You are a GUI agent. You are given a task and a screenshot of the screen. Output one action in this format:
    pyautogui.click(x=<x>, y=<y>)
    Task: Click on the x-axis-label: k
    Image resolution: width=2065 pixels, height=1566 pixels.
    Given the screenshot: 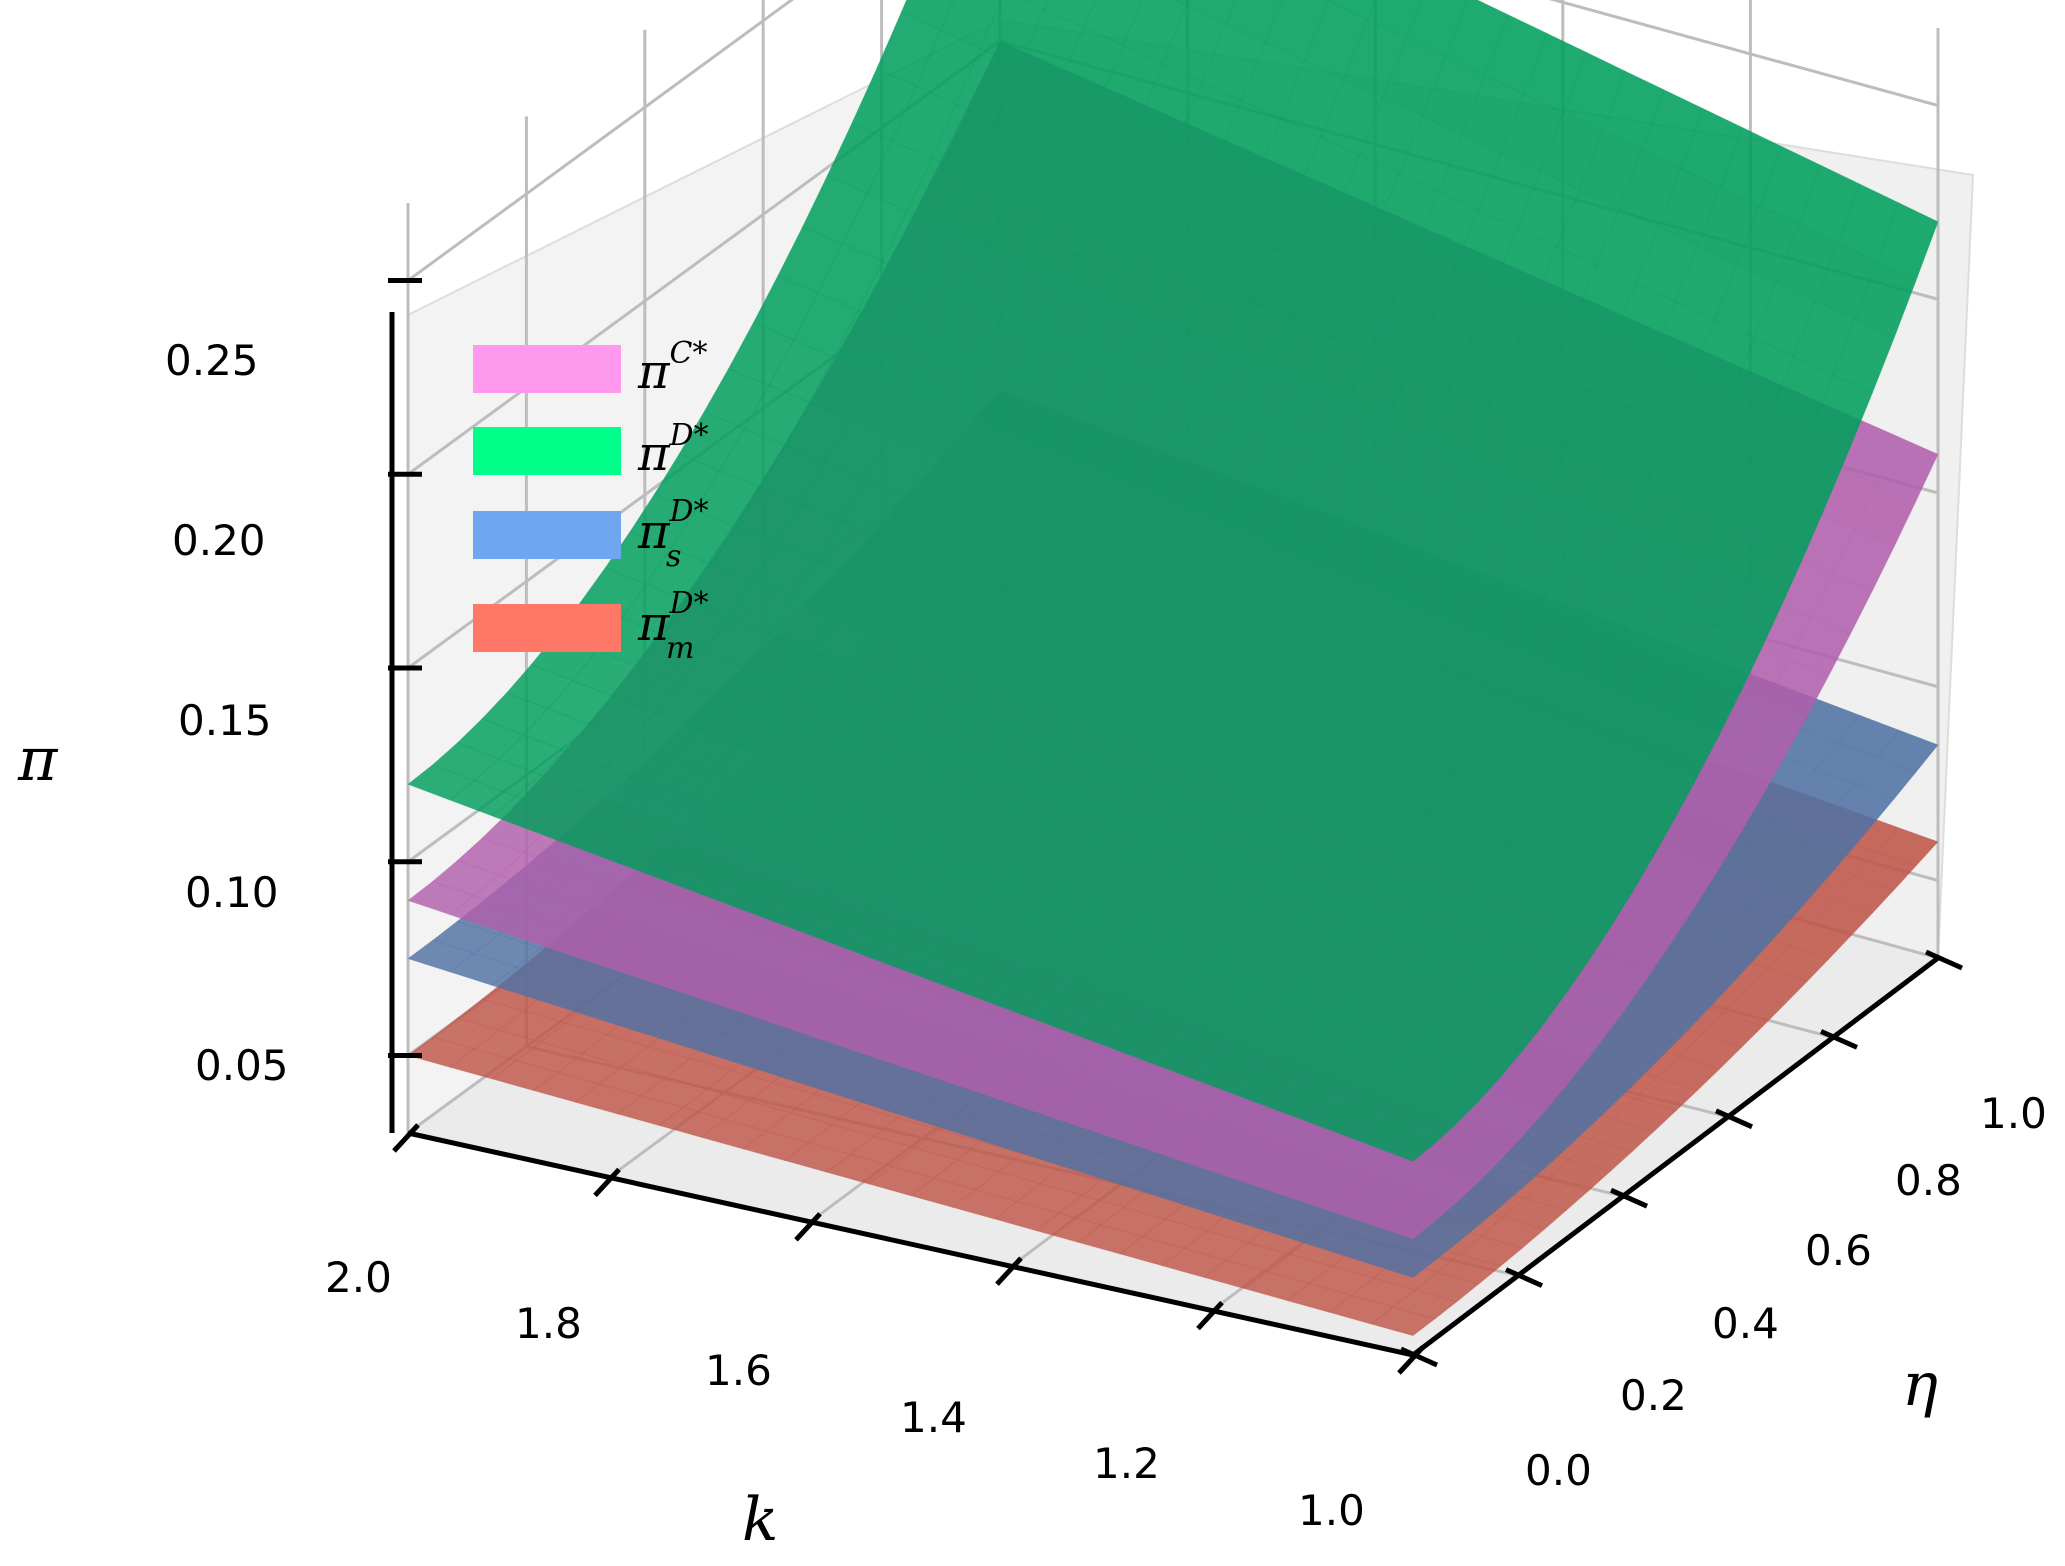 What is the action you would take?
    pyautogui.click(x=760, y=1520)
    